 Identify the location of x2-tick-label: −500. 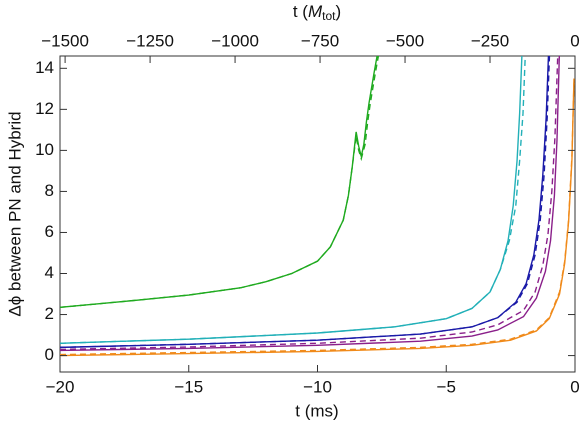
(405, 40).